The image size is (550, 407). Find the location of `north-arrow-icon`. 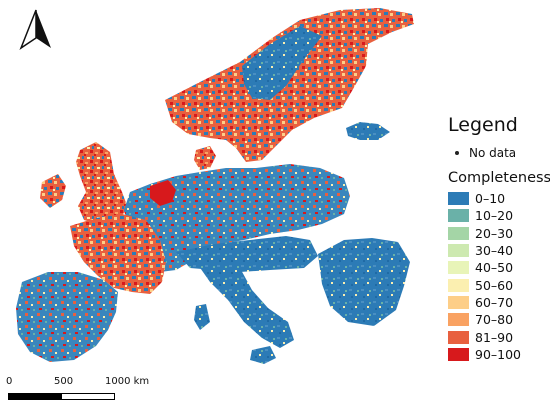

north-arrow-icon is located at coordinates (35, 29).